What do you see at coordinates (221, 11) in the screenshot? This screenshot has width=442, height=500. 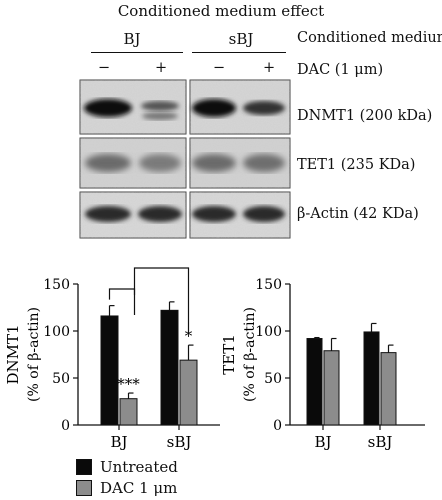 I see `figure-title: Conditioned medium effect` at bounding box center [221, 11].